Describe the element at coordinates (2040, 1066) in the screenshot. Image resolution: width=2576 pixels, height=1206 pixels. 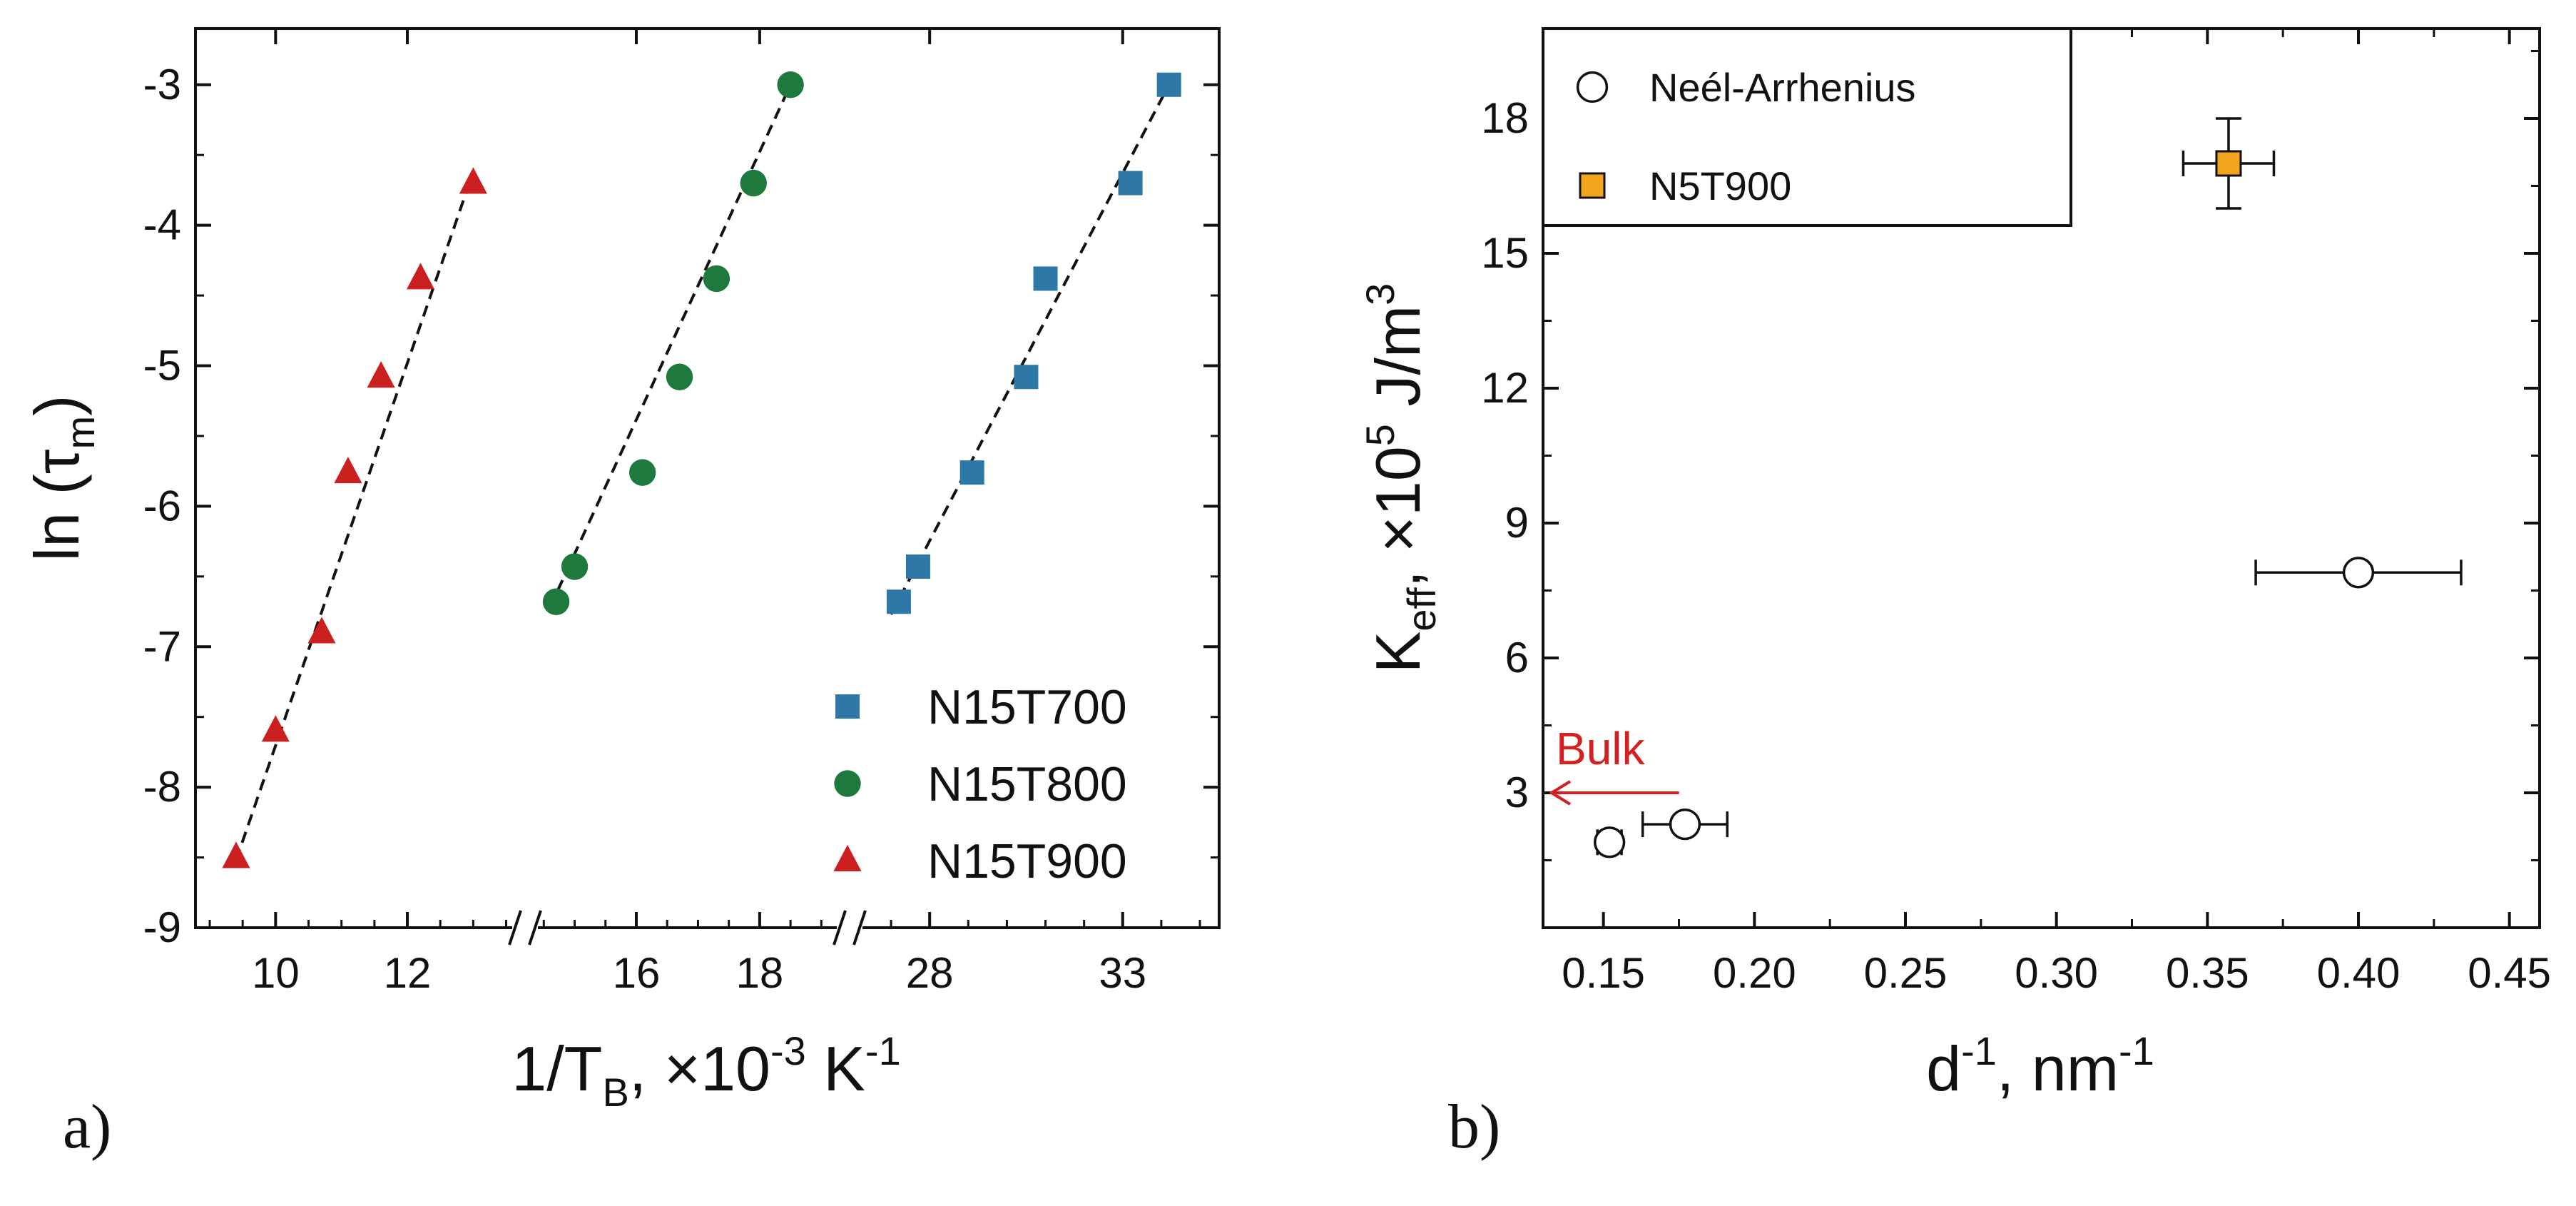
I see `panel-b-xlabel: d-1, nm-1` at that location.